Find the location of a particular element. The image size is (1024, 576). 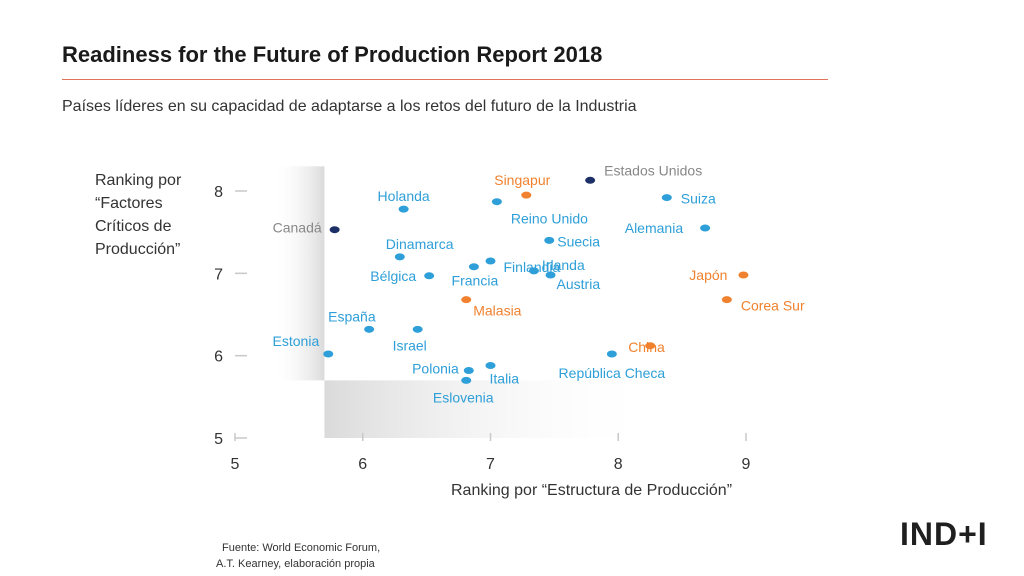

point-label: Japón is located at coordinates (708, 275).